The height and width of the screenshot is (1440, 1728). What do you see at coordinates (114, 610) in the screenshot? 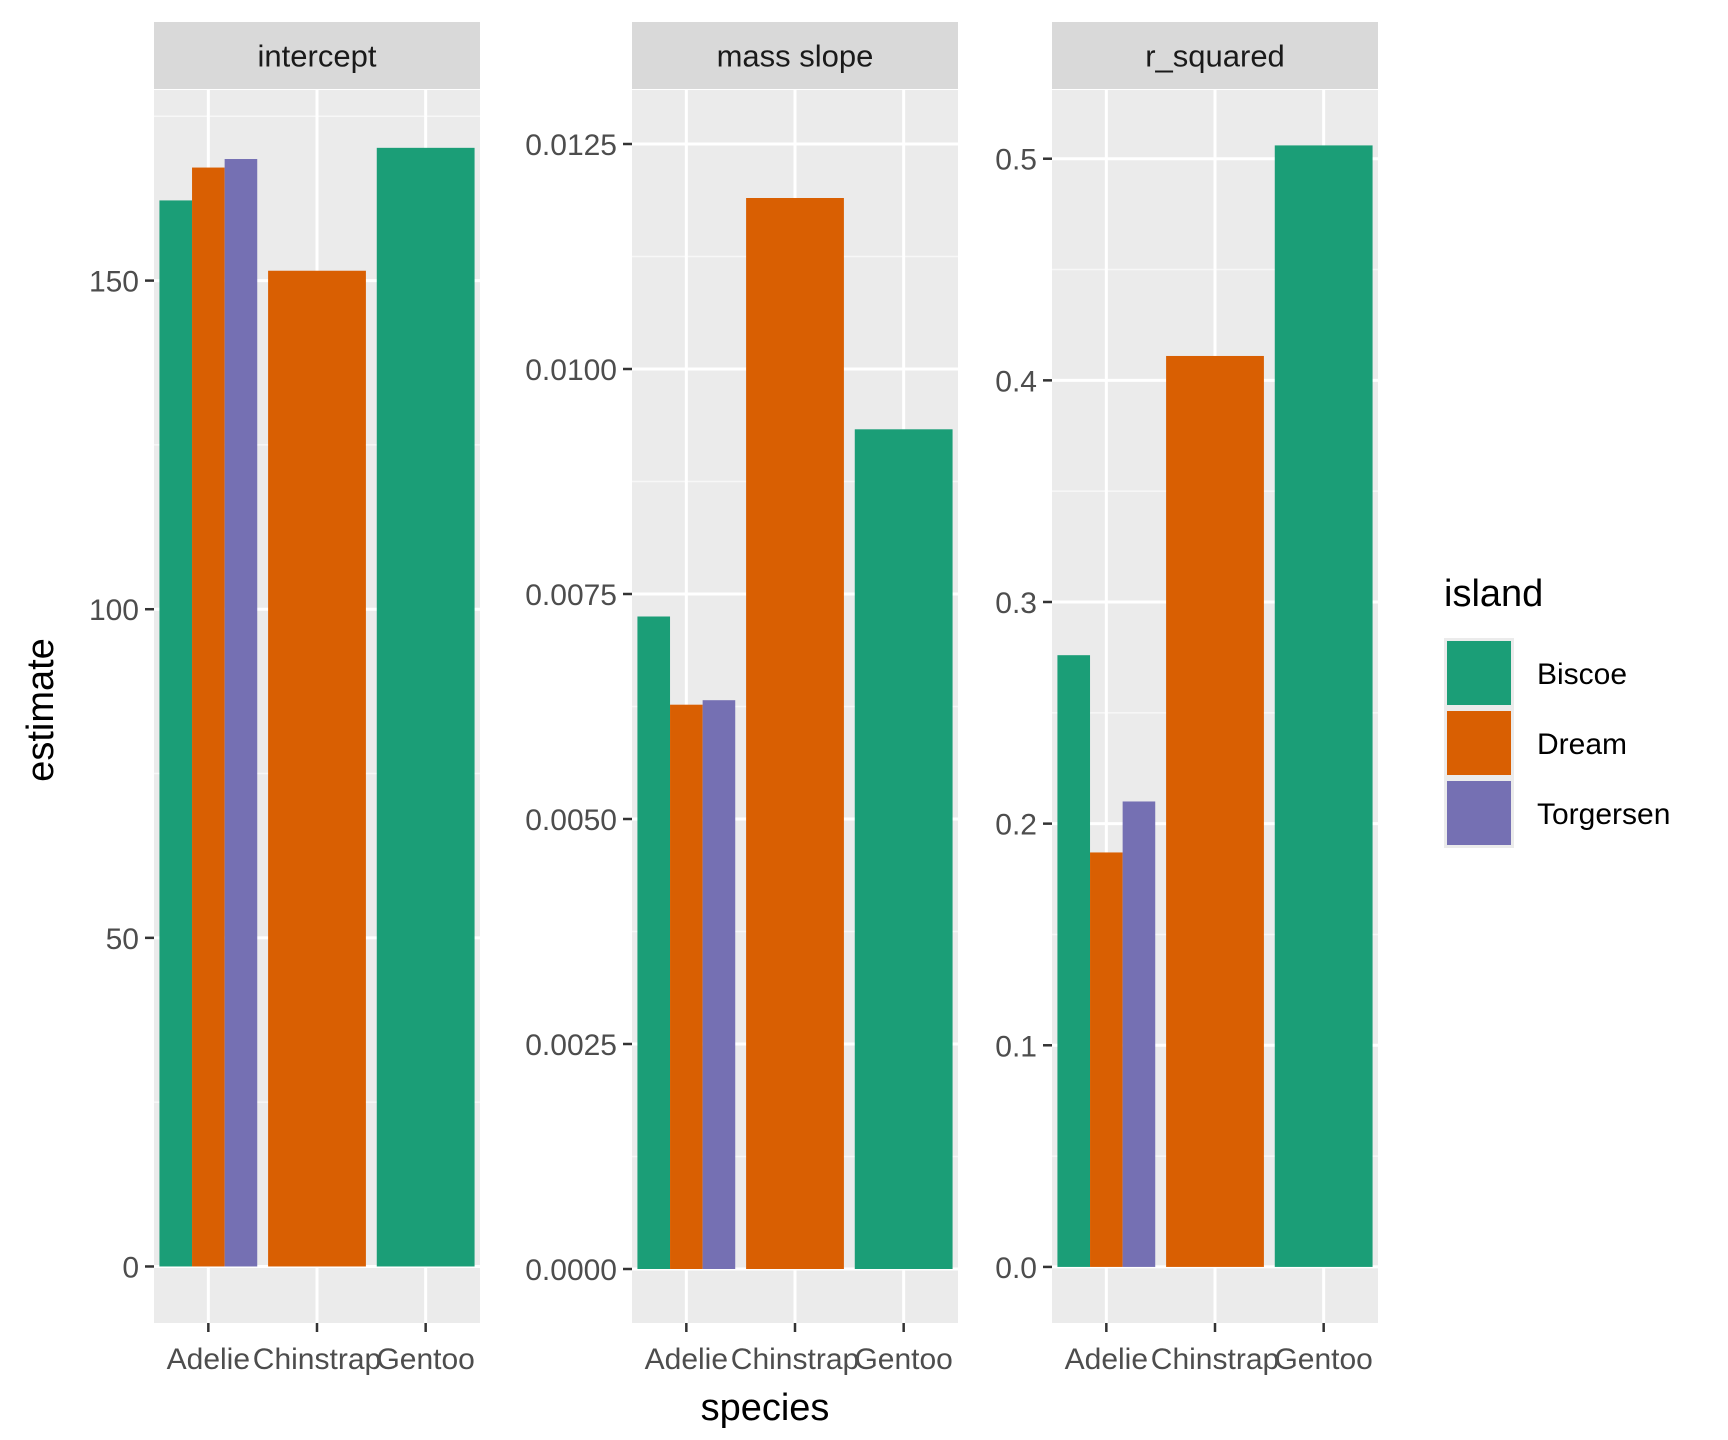
I see `y-tick-label: 100` at bounding box center [114, 610].